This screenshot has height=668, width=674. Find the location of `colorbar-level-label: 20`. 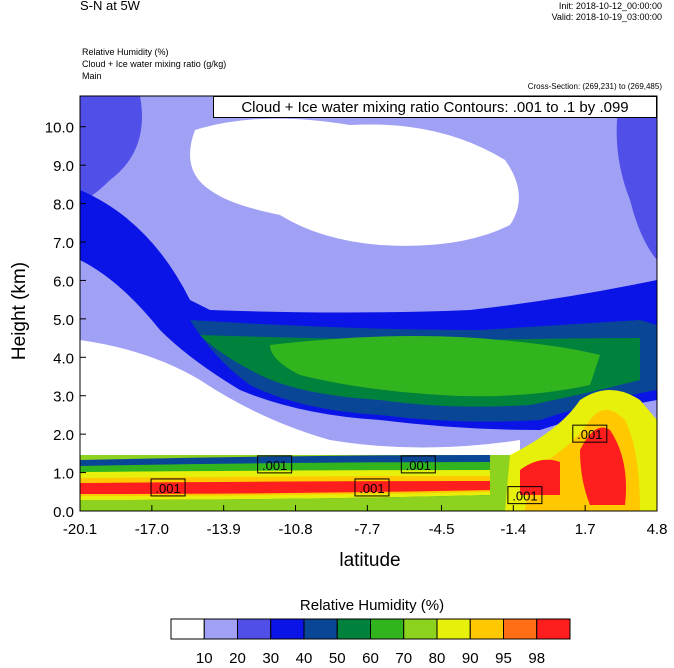

colorbar-level-label: 20 is located at coordinates (237, 658).